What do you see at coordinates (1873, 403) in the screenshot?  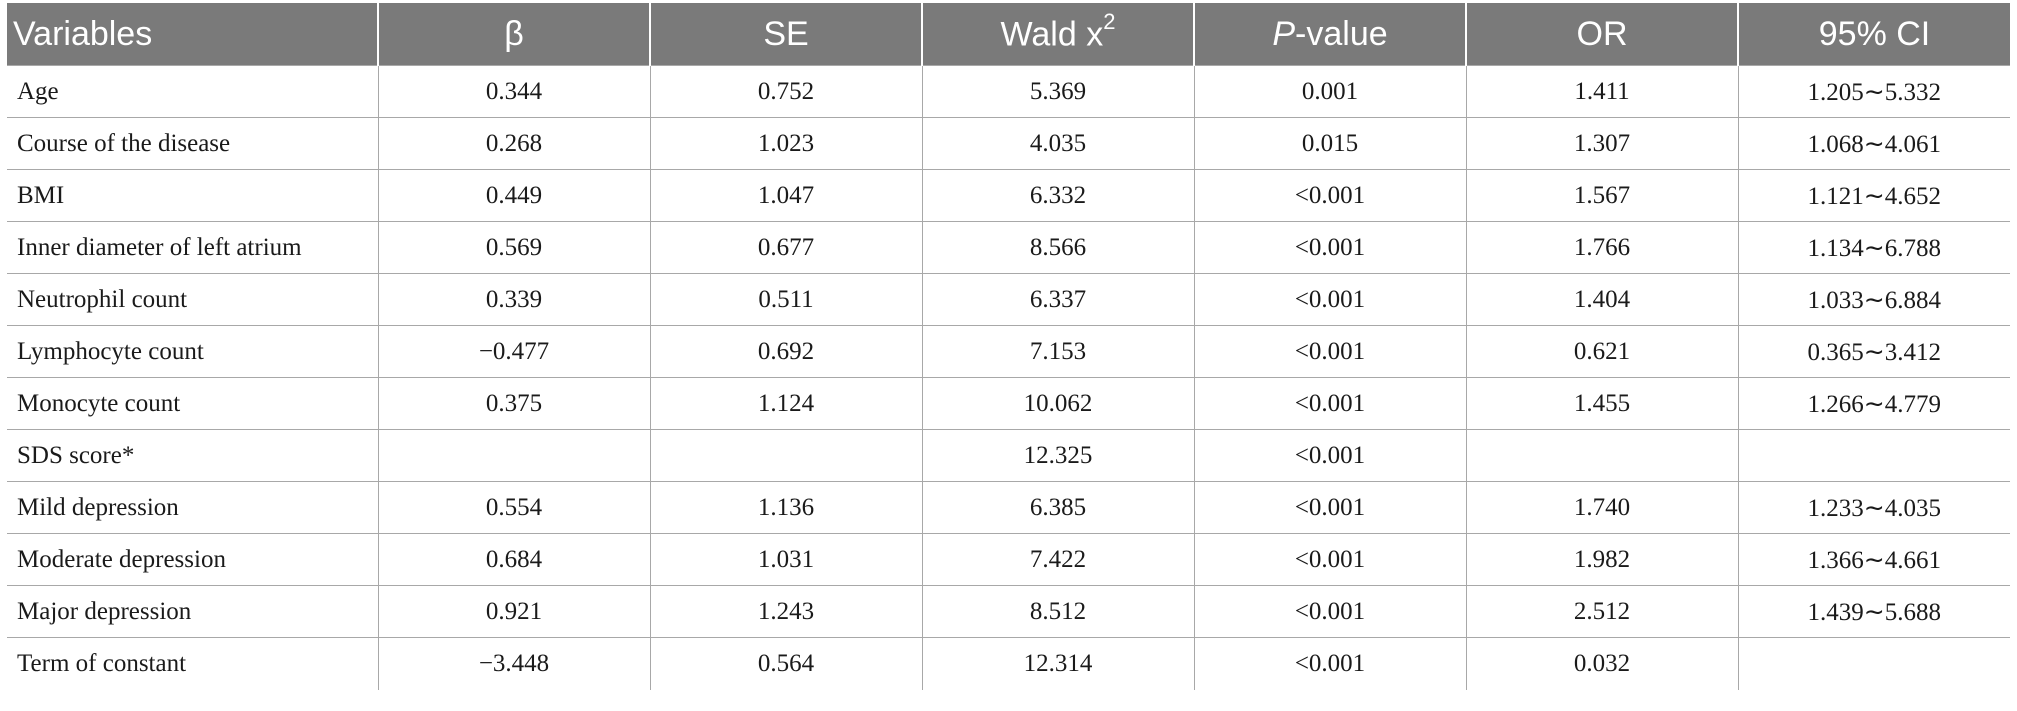 I see `cell-ci: 1.266∼4.779` at bounding box center [1873, 403].